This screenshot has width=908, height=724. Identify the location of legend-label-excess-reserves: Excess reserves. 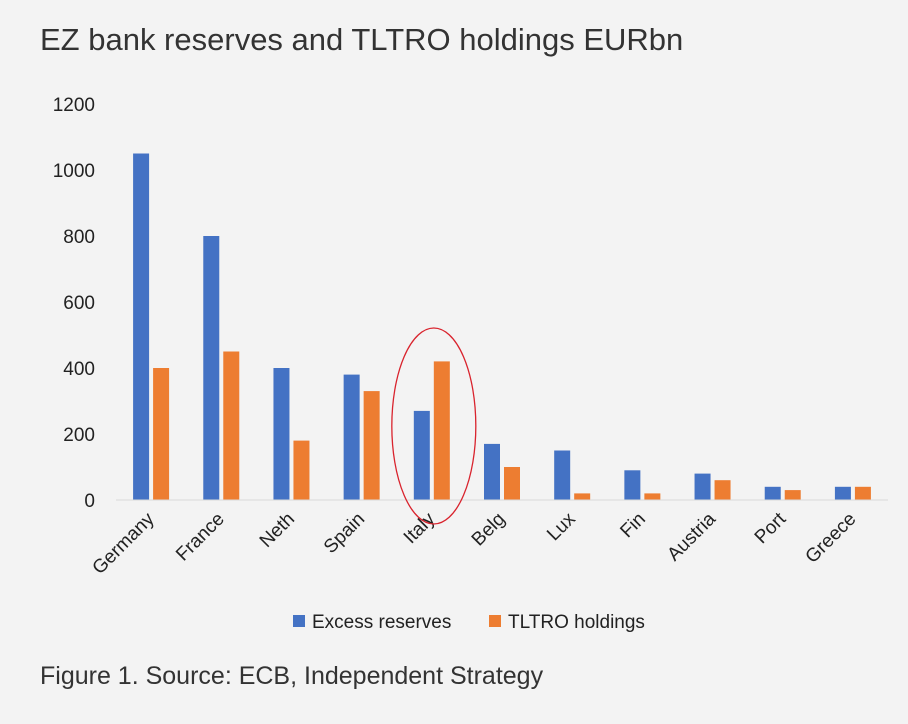
(381, 622).